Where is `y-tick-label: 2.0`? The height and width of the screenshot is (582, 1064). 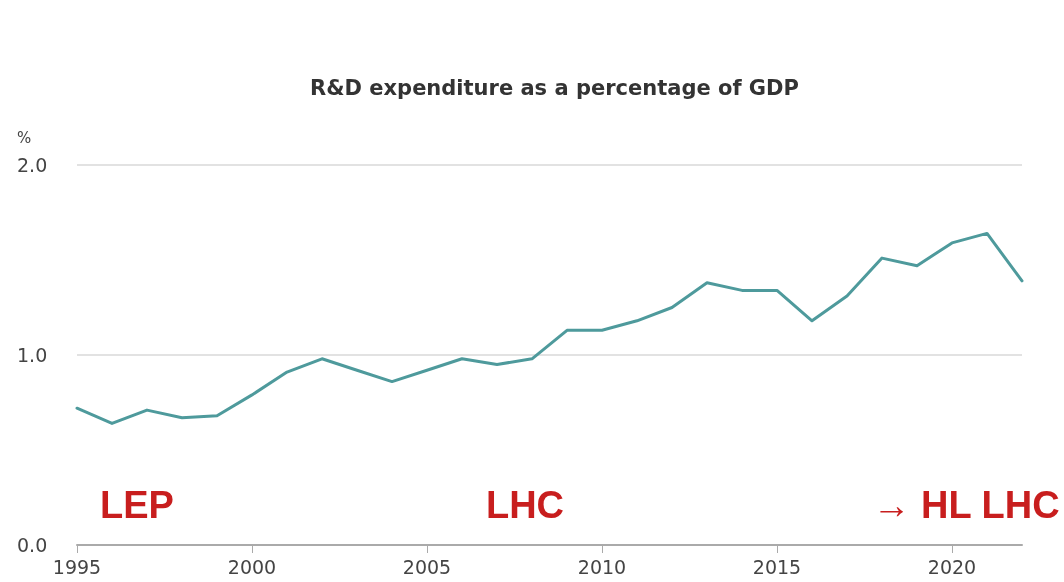
y-tick-label: 2.0 is located at coordinates (32, 165).